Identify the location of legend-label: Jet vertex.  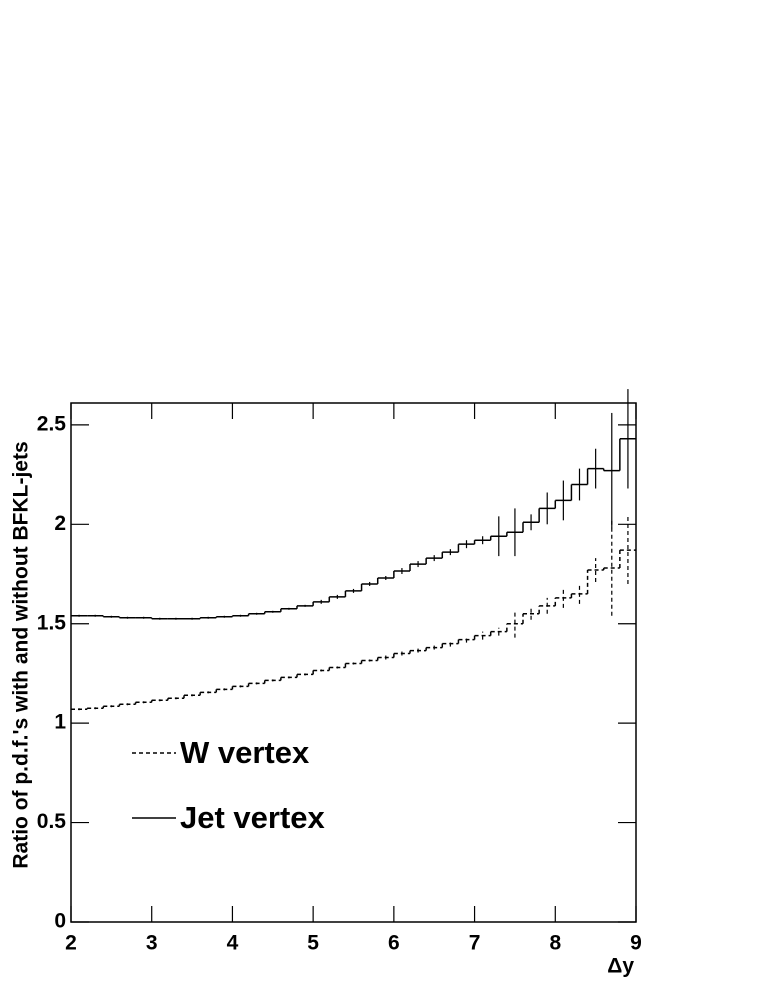
(253, 817).